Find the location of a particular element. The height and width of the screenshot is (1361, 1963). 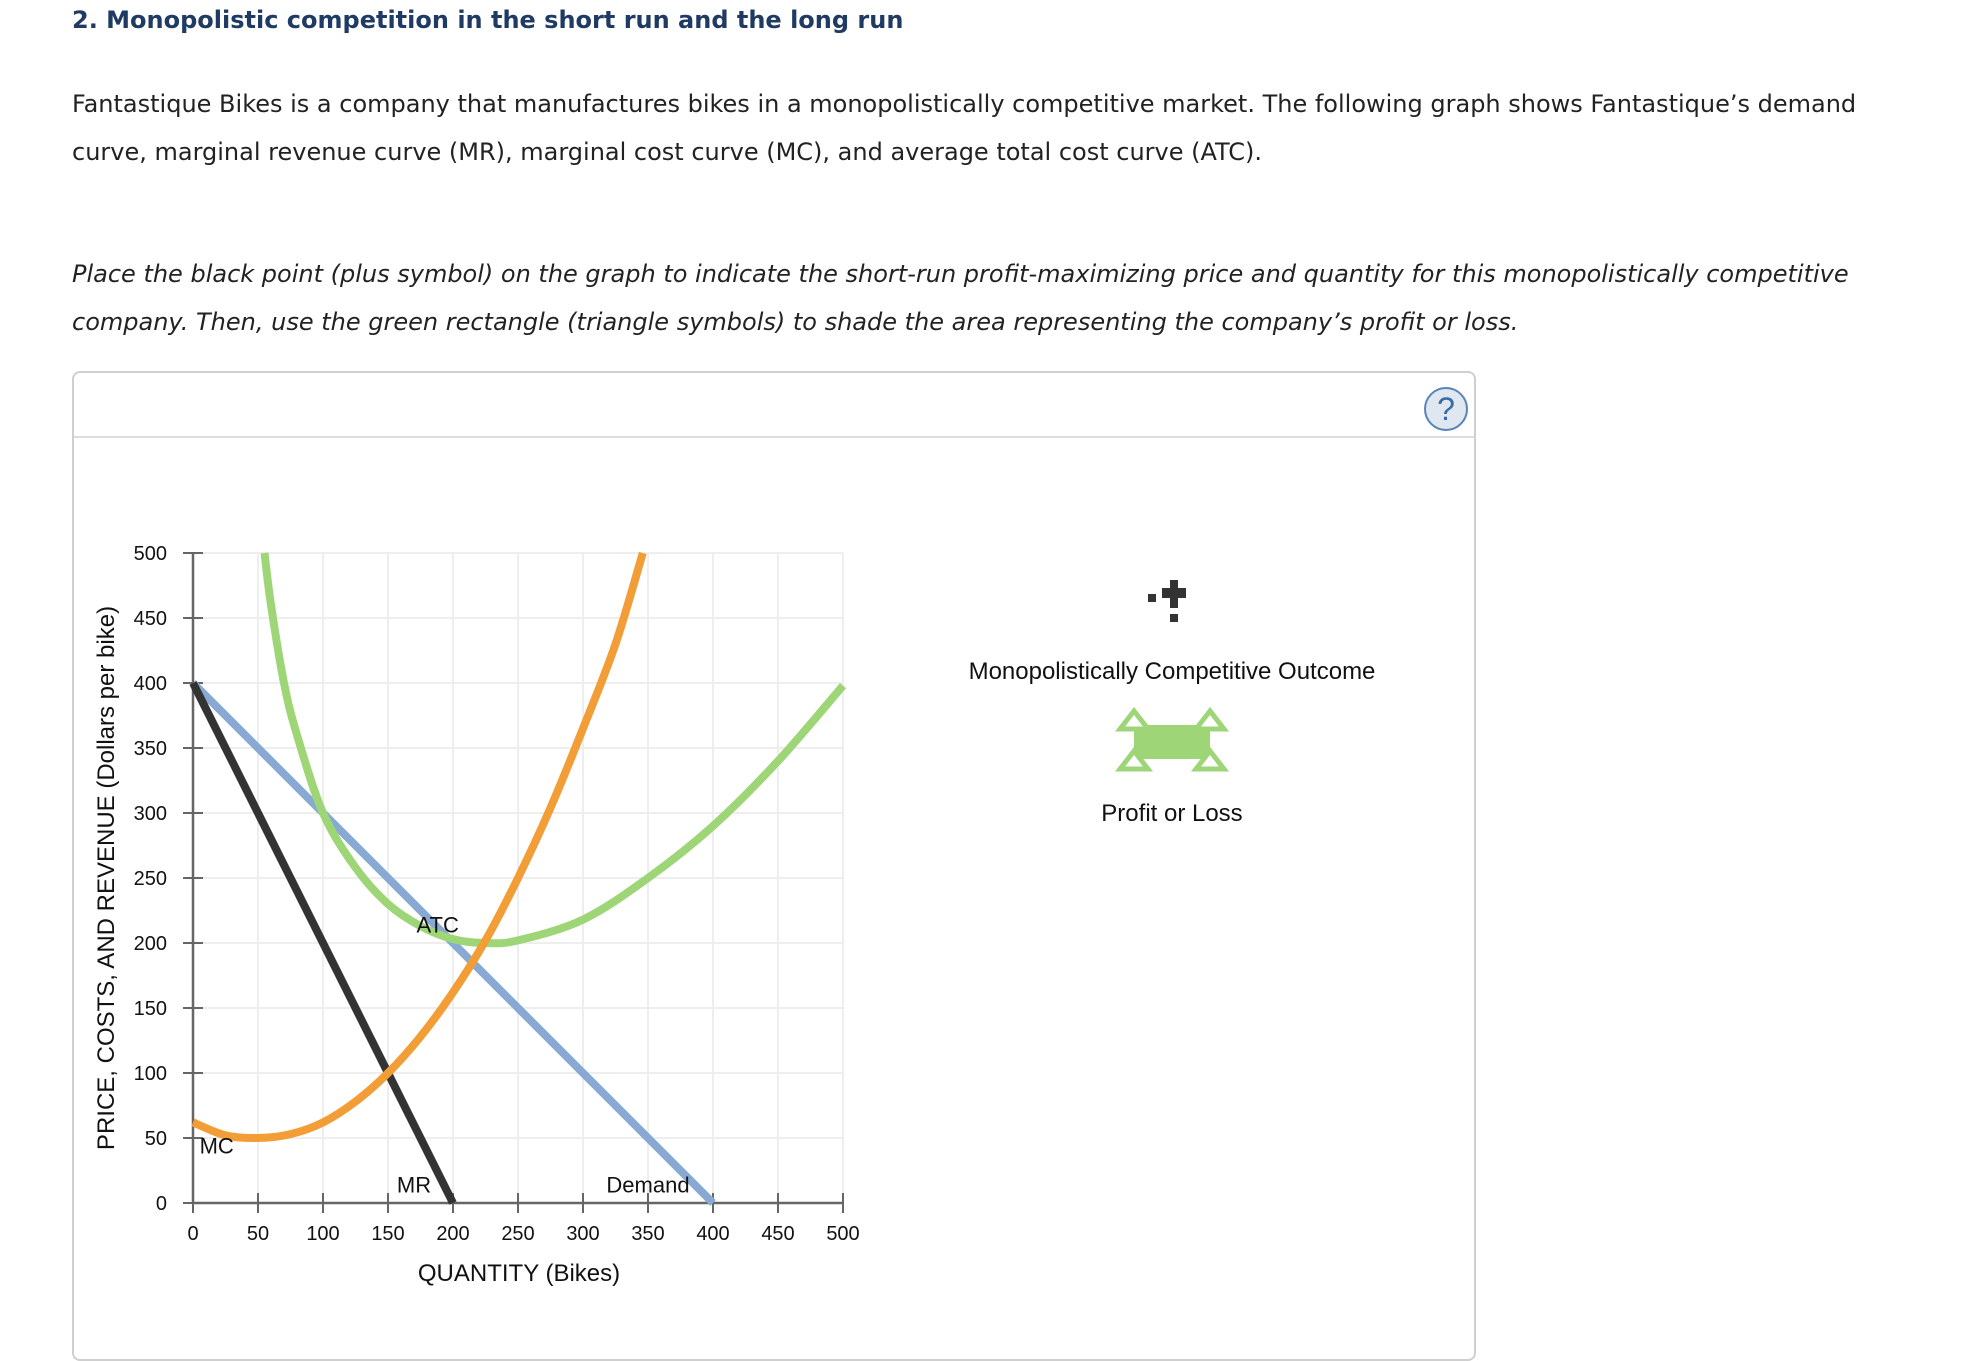

y-tick-label: 500 is located at coordinates (150, 554).